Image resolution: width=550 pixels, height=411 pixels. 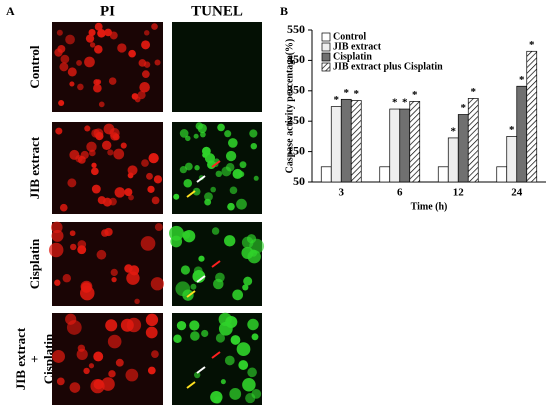 What do you see at coordinates (357, 46) in the screenshot?
I see `legend-label: JIB extract` at bounding box center [357, 46].